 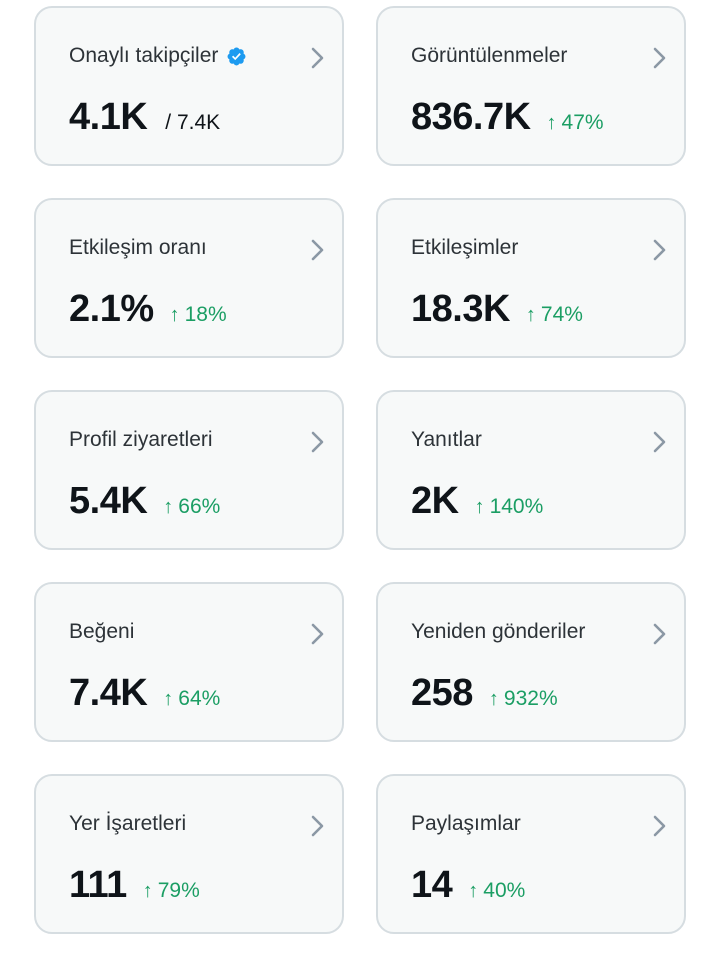 I want to click on verified-badge-icon, so click(x=236, y=56).